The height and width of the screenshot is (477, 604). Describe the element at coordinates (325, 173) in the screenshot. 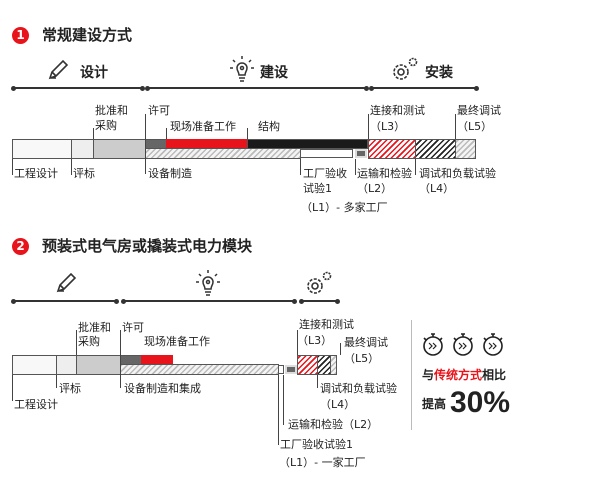

I see `label-fat: 工厂验收` at that location.